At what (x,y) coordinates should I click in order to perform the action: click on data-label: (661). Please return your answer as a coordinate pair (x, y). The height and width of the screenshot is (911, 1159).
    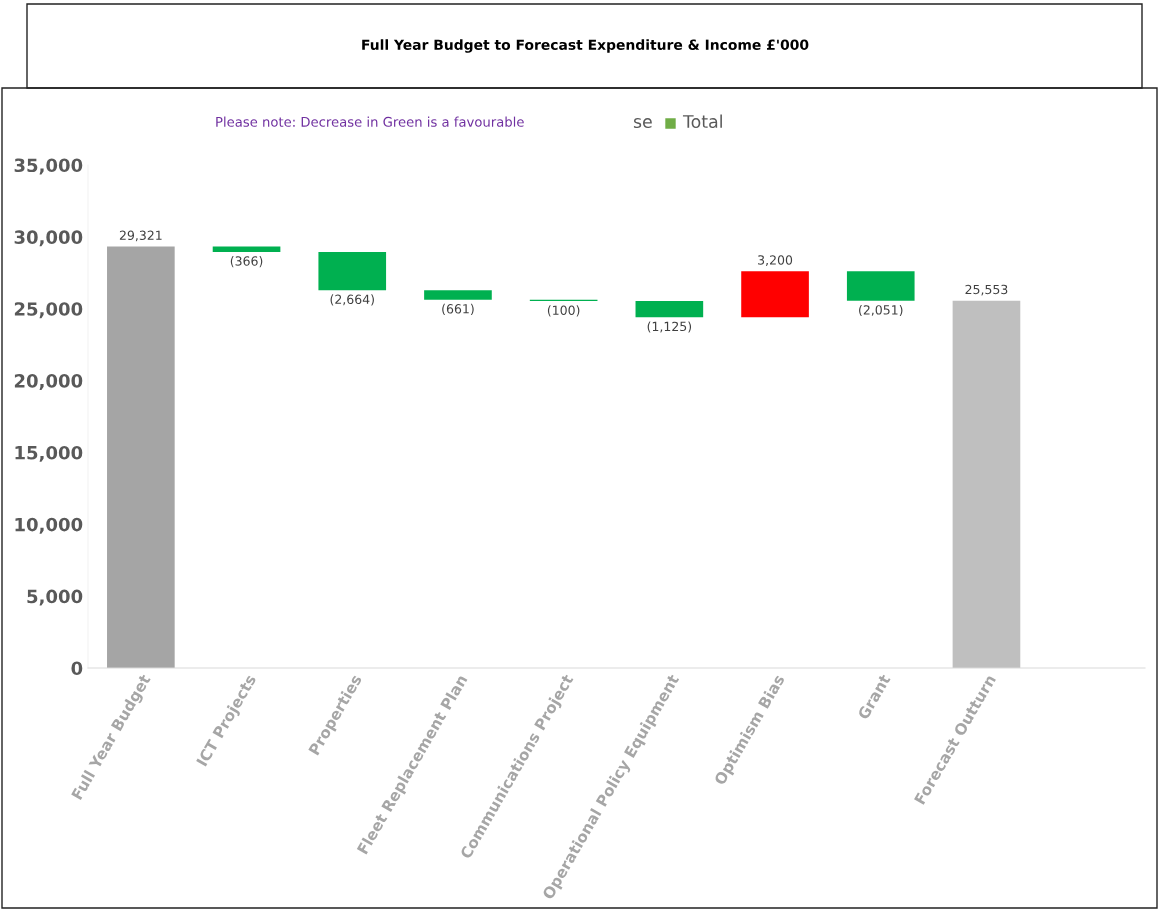
    Looking at the image, I should click on (458, 309).